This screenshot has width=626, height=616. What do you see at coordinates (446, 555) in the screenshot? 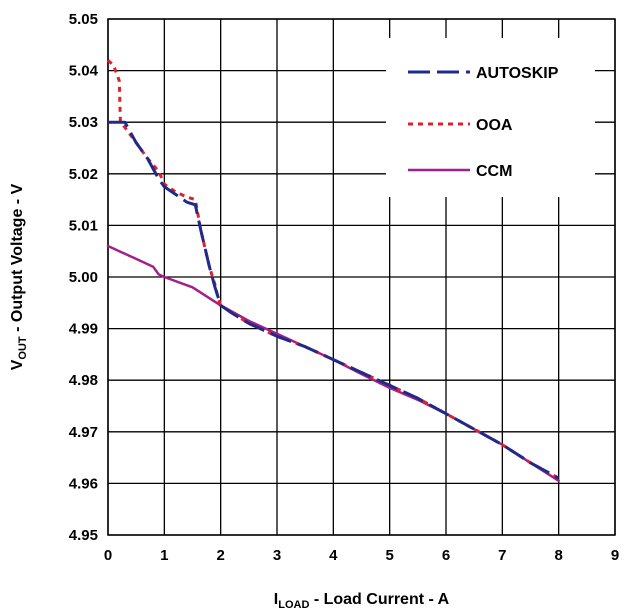
I see `x-tick-label: 6` at bounding box center [446, 555].